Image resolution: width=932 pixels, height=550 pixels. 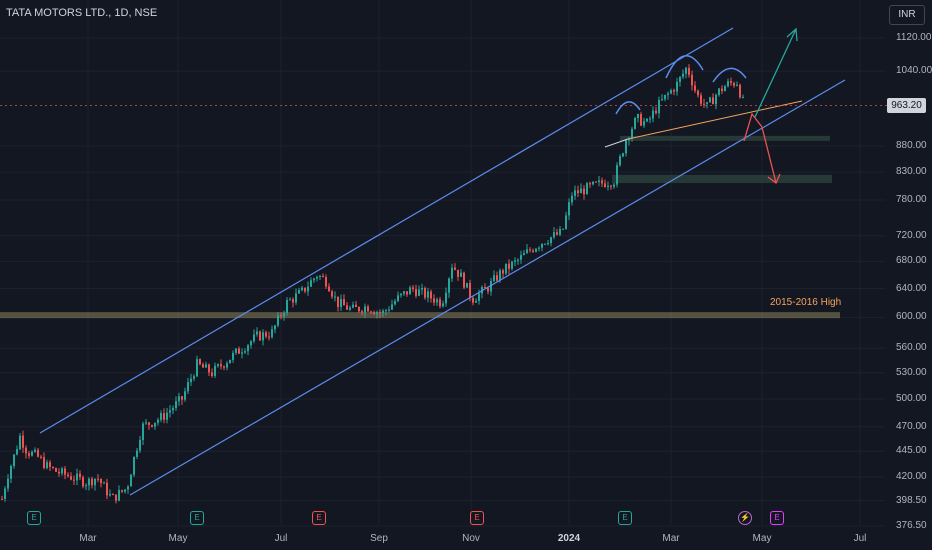 What do you see at coordinates (178, 538) in the screenshot?
I see `time-tick-label: May` at bounding box center [178, 538].